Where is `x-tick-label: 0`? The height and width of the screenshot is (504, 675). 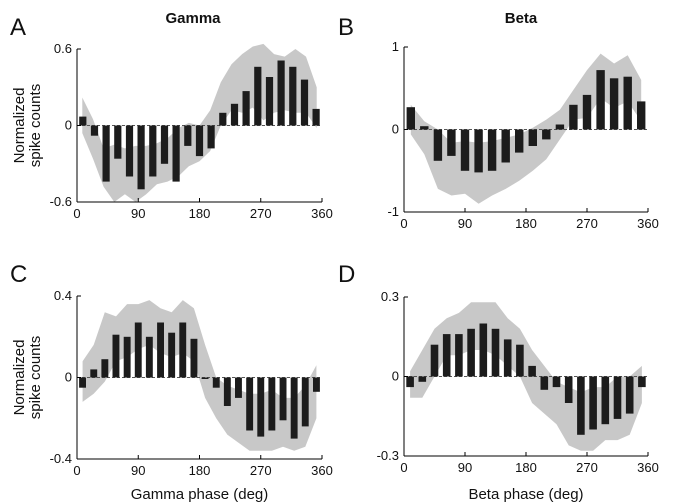 x-tick-label: 0 is located at coordinates (403, 467).